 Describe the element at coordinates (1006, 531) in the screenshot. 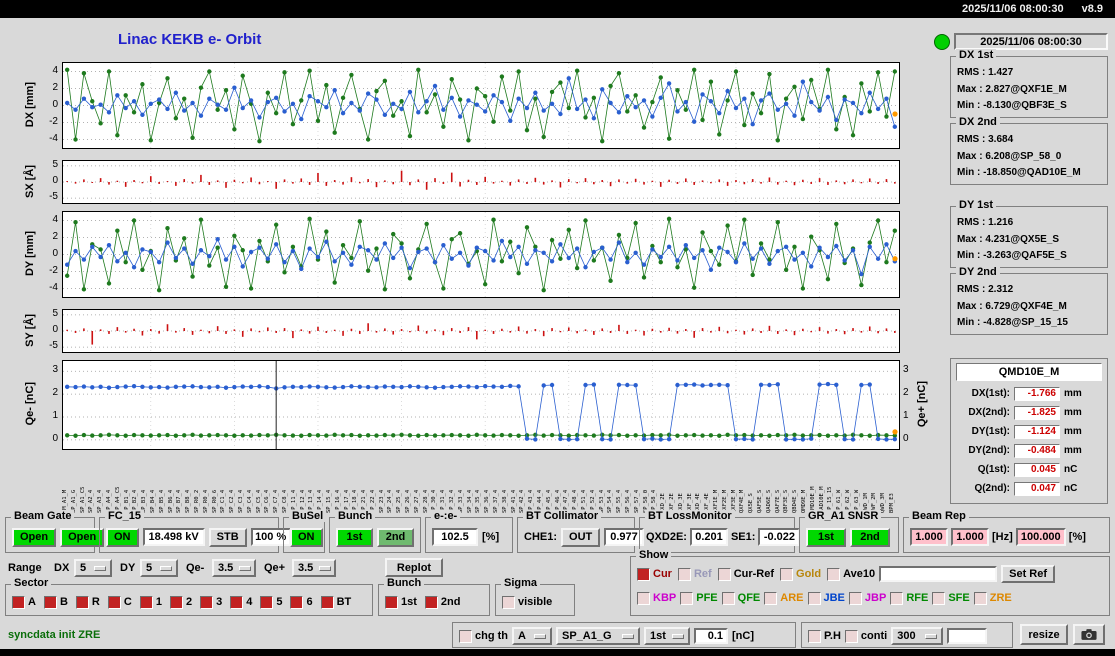

I see `beam-rep-group: Beam Rep 1.000 1.000 [Hz] 100.000 [%]` at that location.